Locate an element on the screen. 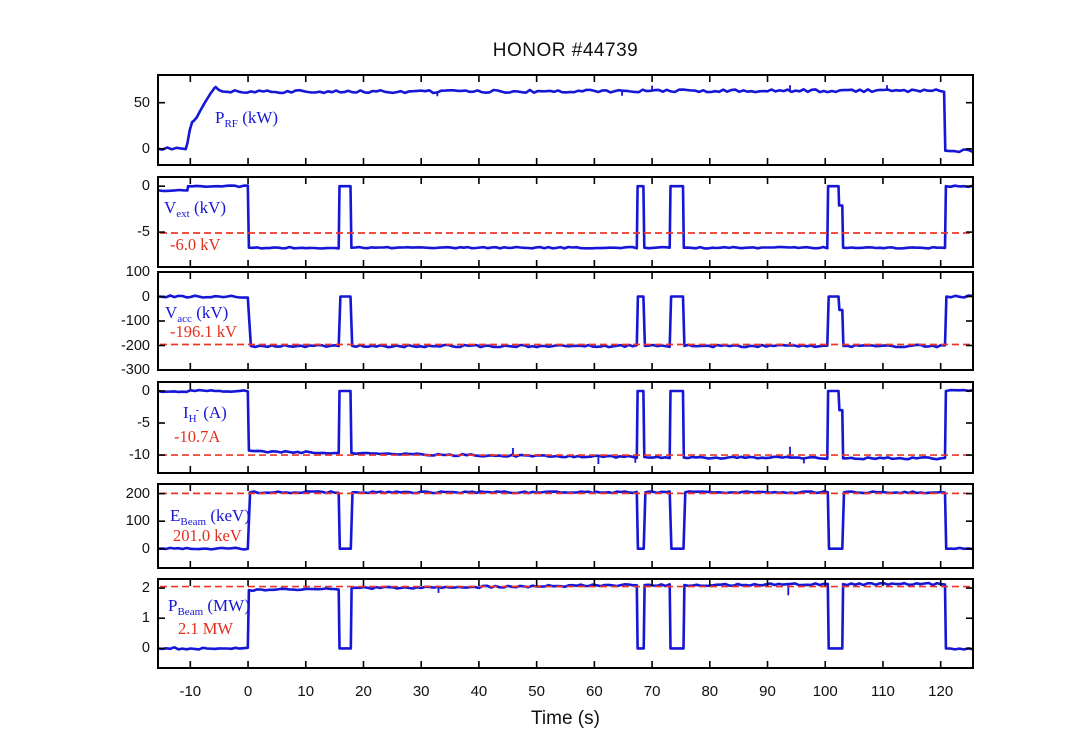  x-tick-label: 10 is located at coordinates (306, 691).